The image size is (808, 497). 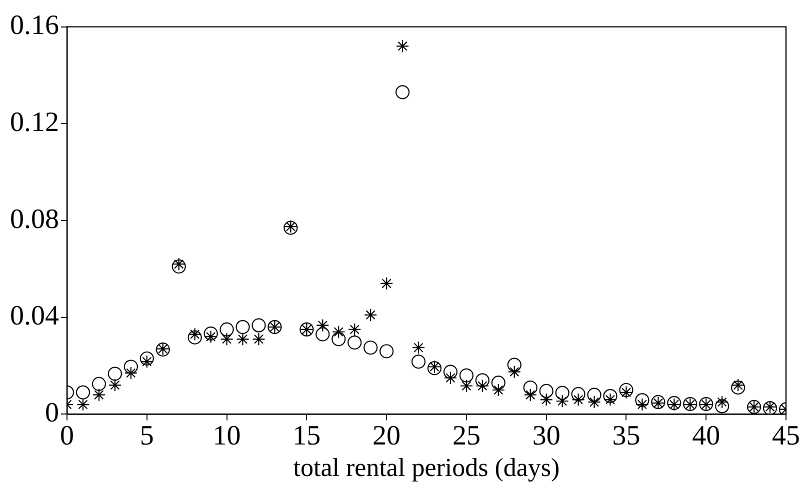 What do you see at coordinates (786, 436) in the screenshot?
I see `x-tick-label: 45` at bounding box center [786, 436].